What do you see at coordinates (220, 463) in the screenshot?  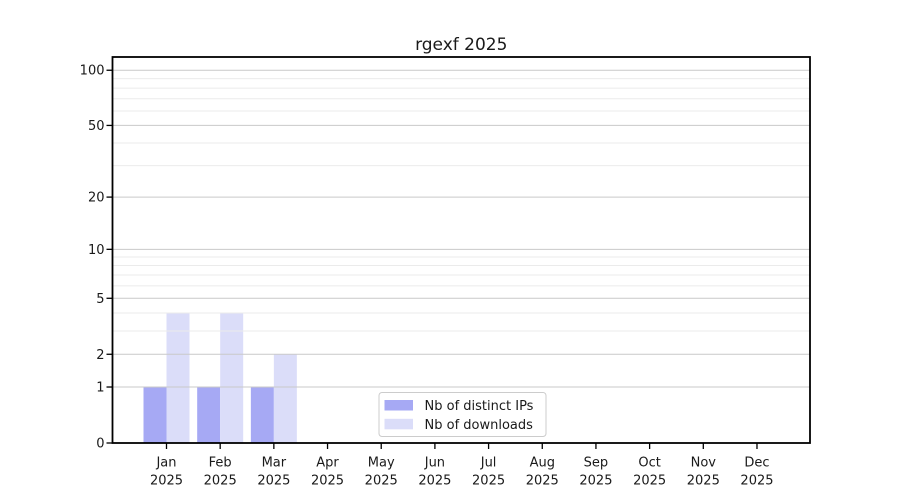 I see `x-tick-label-month: Feb` at bounding box center [220, 463].